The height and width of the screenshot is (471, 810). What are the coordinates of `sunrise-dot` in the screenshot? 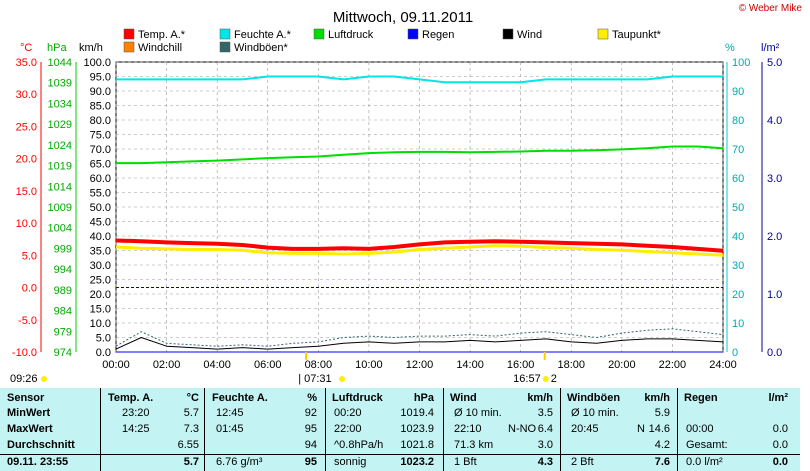 It's located at (342, 379).